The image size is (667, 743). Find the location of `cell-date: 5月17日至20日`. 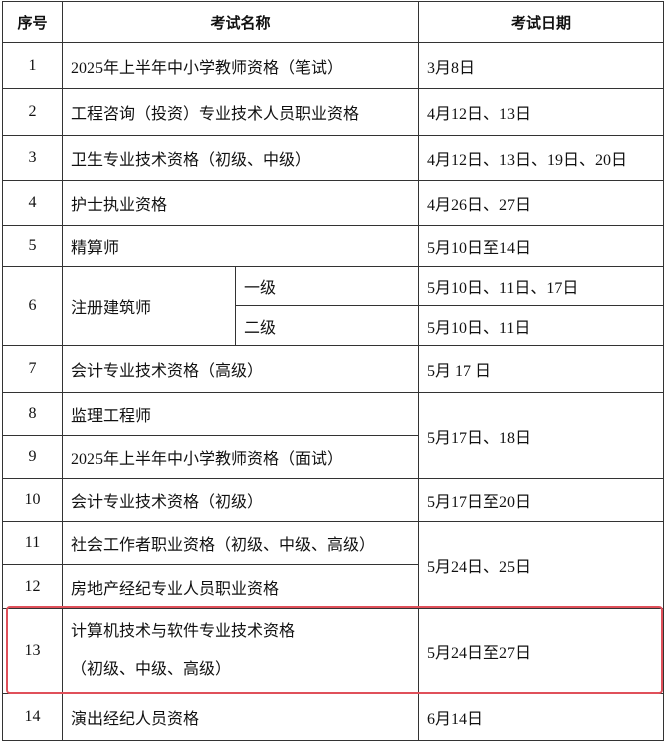

cell-date: 5月17日至20日 is located at coordinates (541, 500).